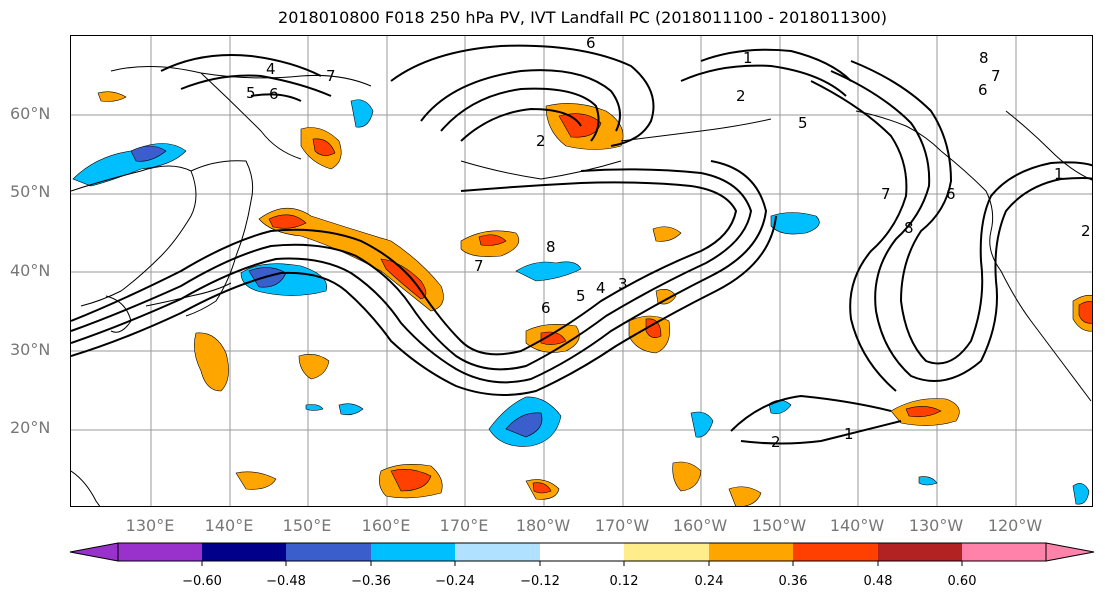 Image resolution: width=1105 pixels, height=601 pixels. I want to click on contour-label: 3, so click(623, 284).